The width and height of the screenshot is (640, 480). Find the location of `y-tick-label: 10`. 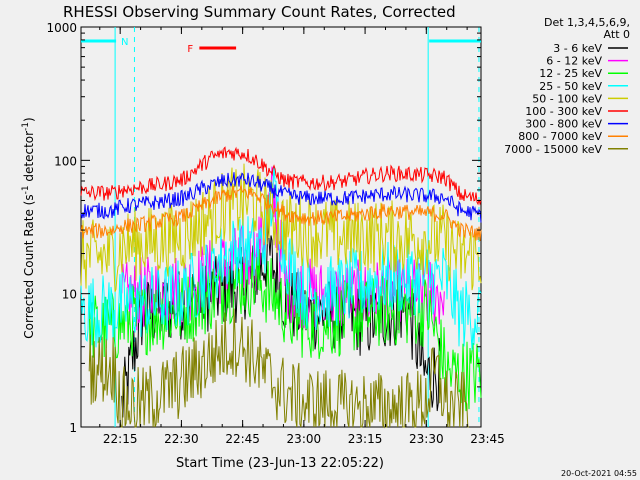

y-tick-label: 10 is located at coordinates (69, 295).